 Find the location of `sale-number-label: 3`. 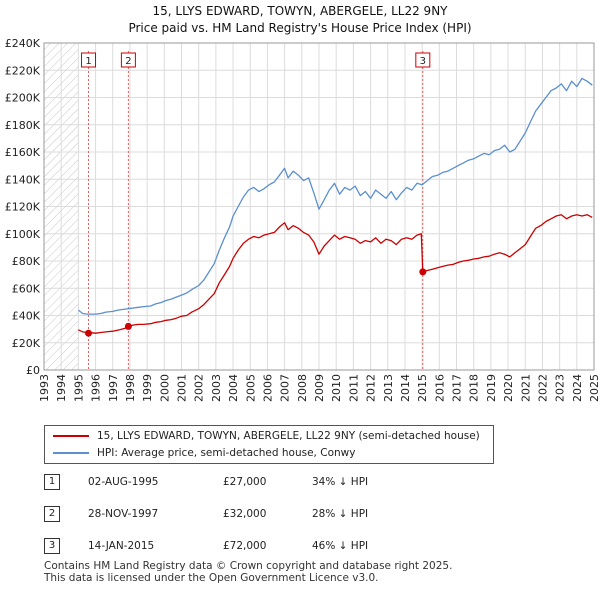

sale-number-label: 3 is located at coordinates (423, 61).